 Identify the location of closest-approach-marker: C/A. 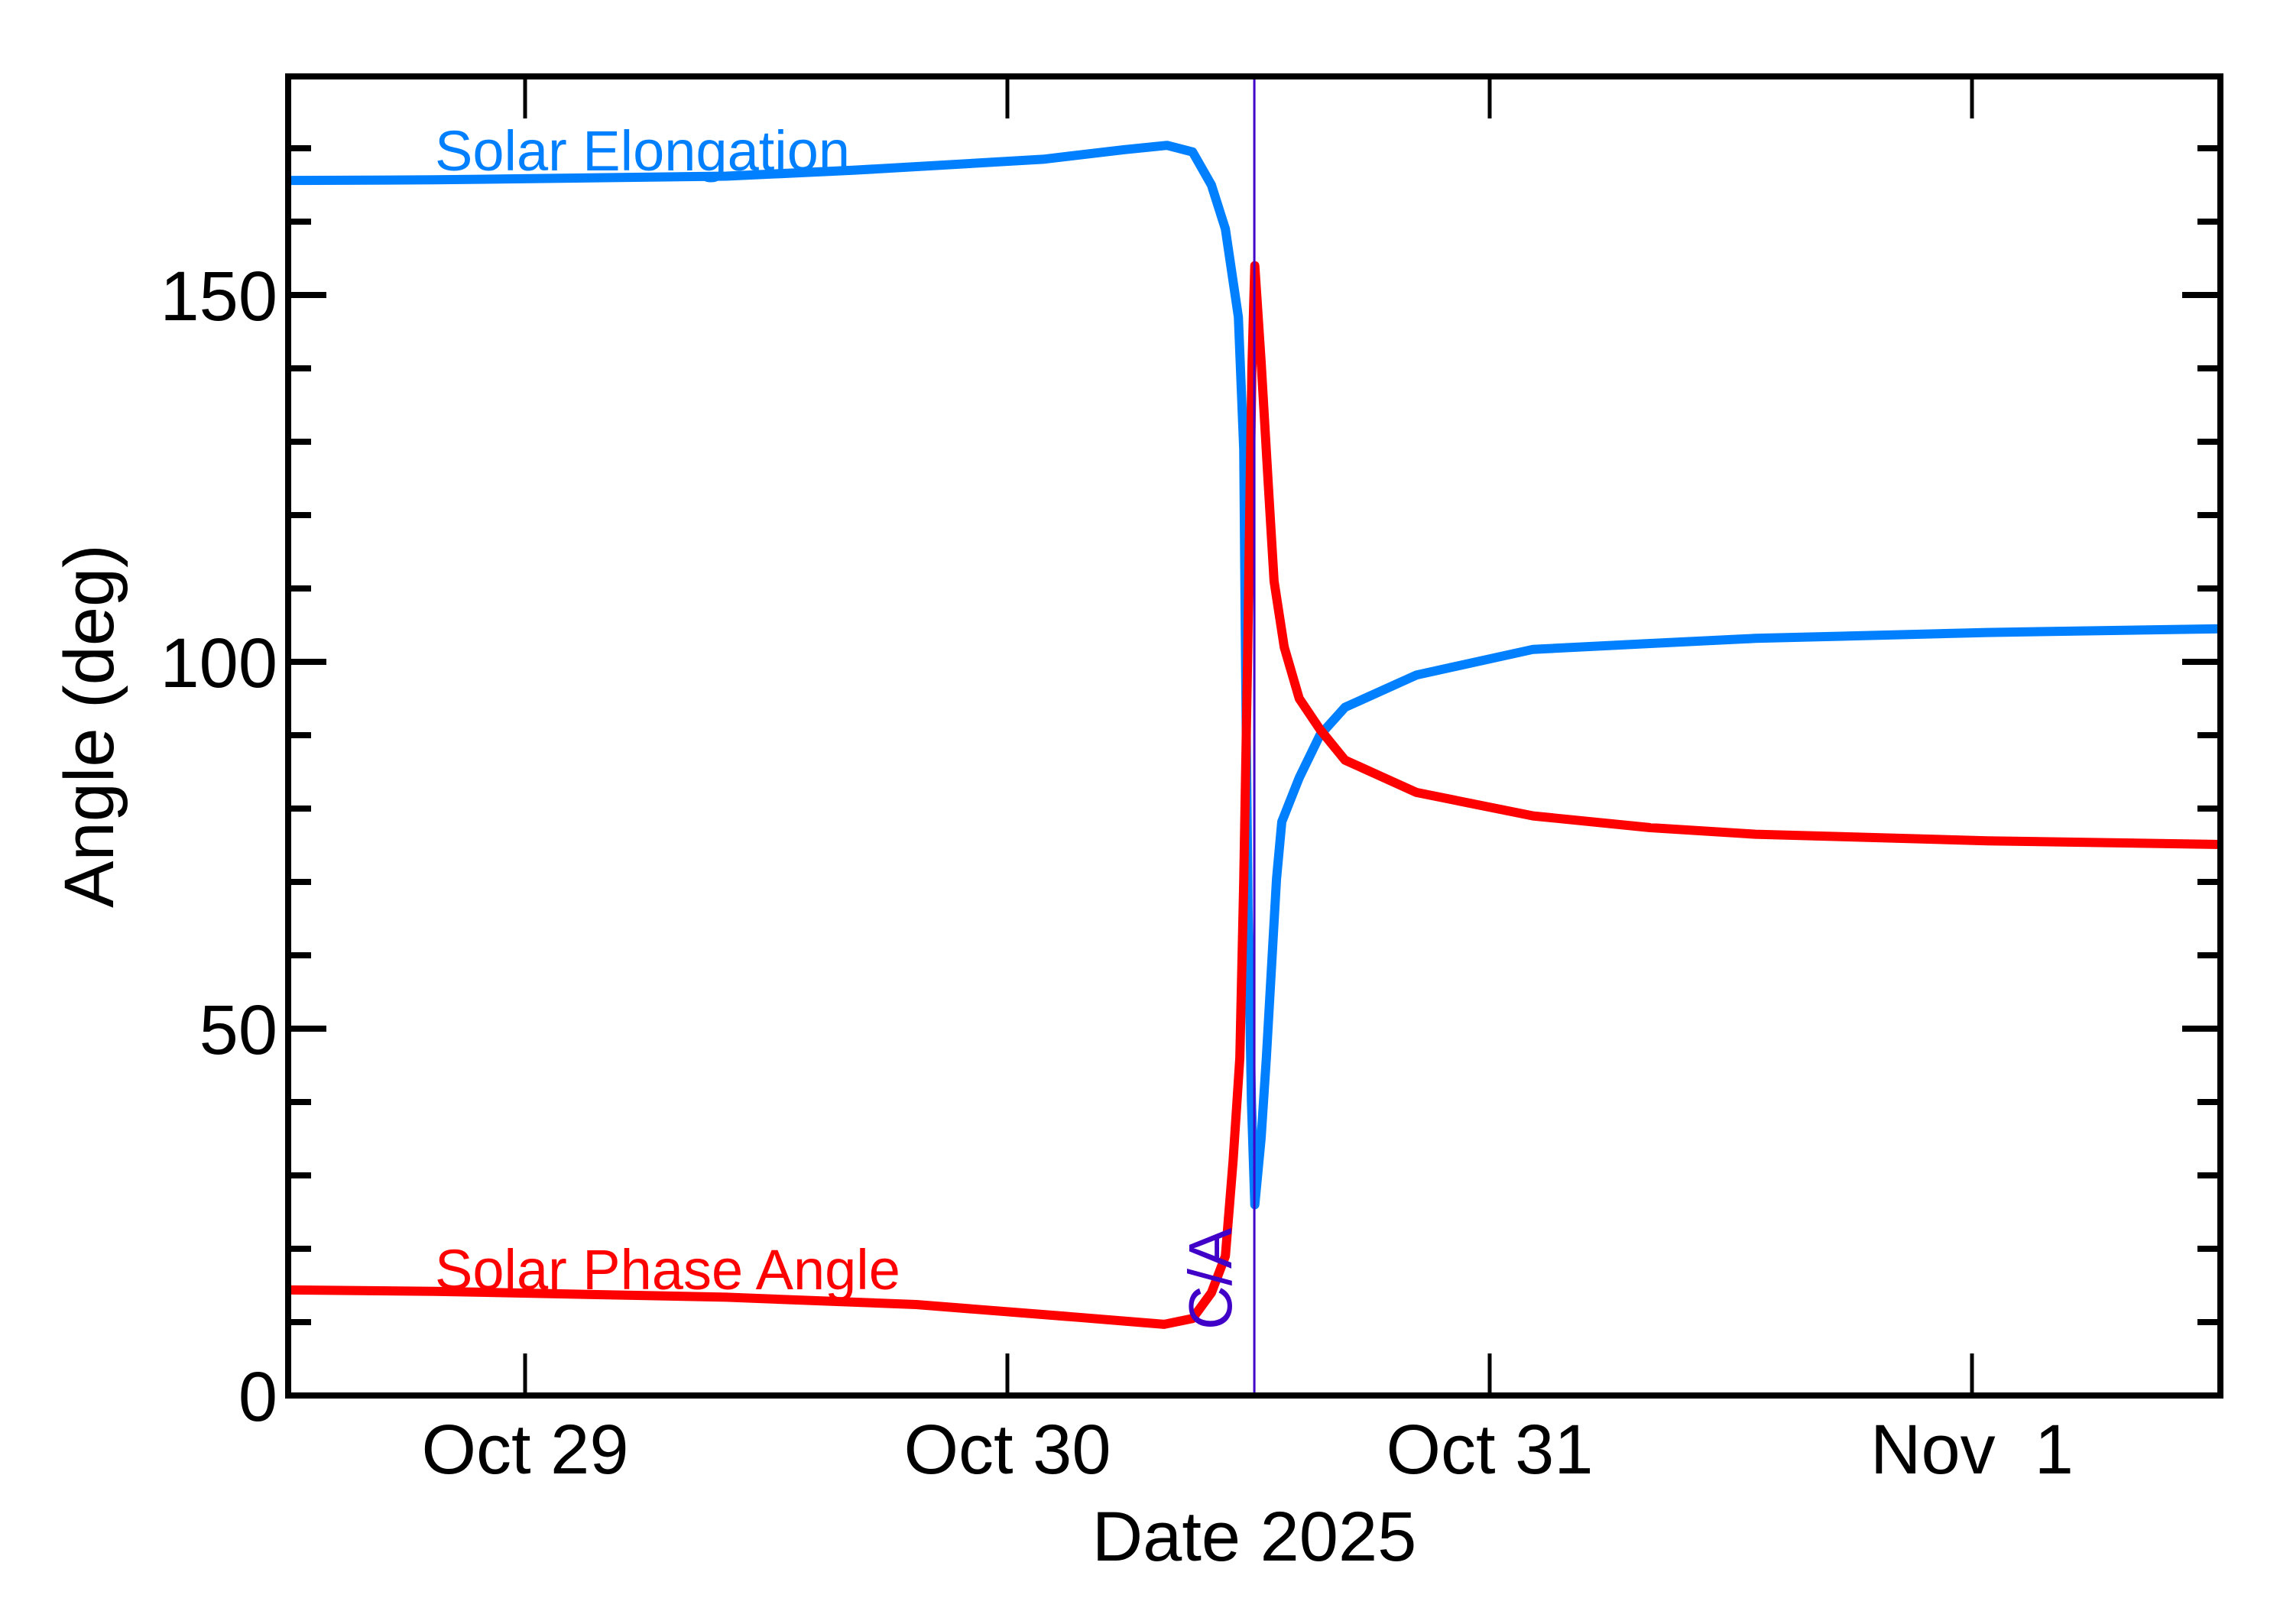
(1216, 735).